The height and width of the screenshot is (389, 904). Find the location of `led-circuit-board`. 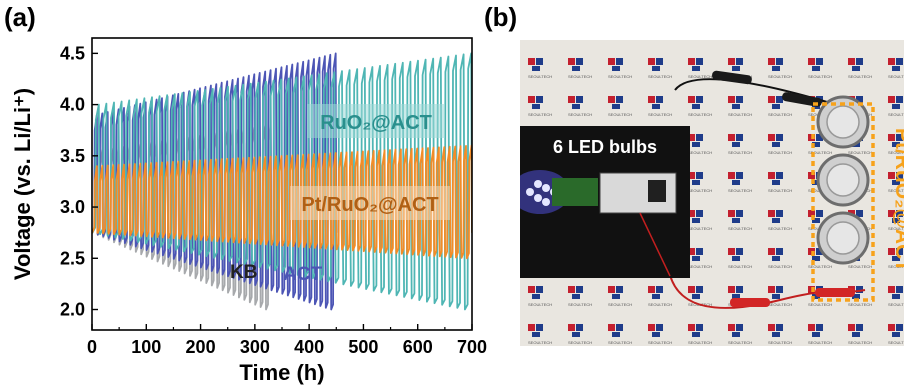

led-circuit-board is located at coordinates (575, 192).